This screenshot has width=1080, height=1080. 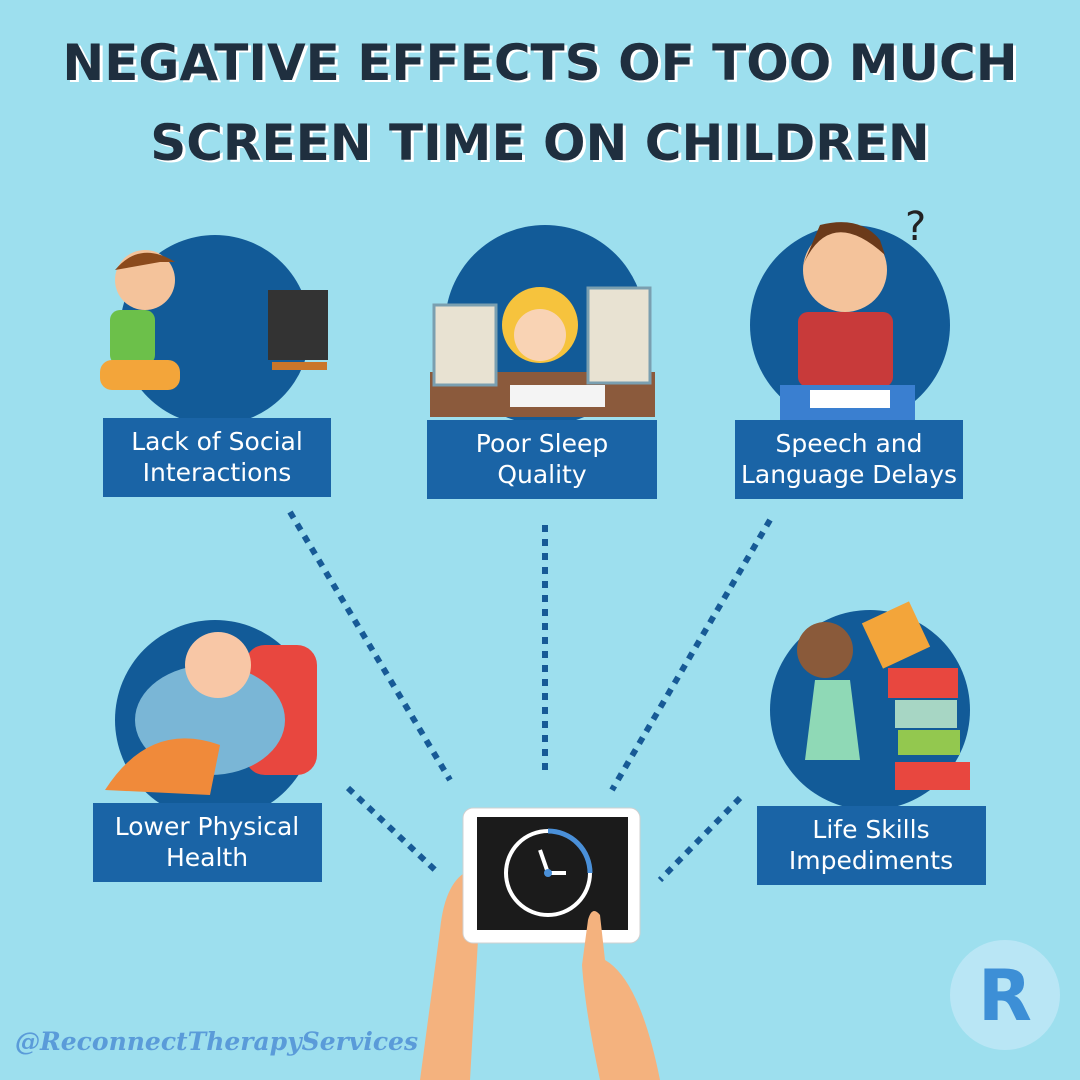 I want to click on label-text: Interactions, so click(x=217, y=472).